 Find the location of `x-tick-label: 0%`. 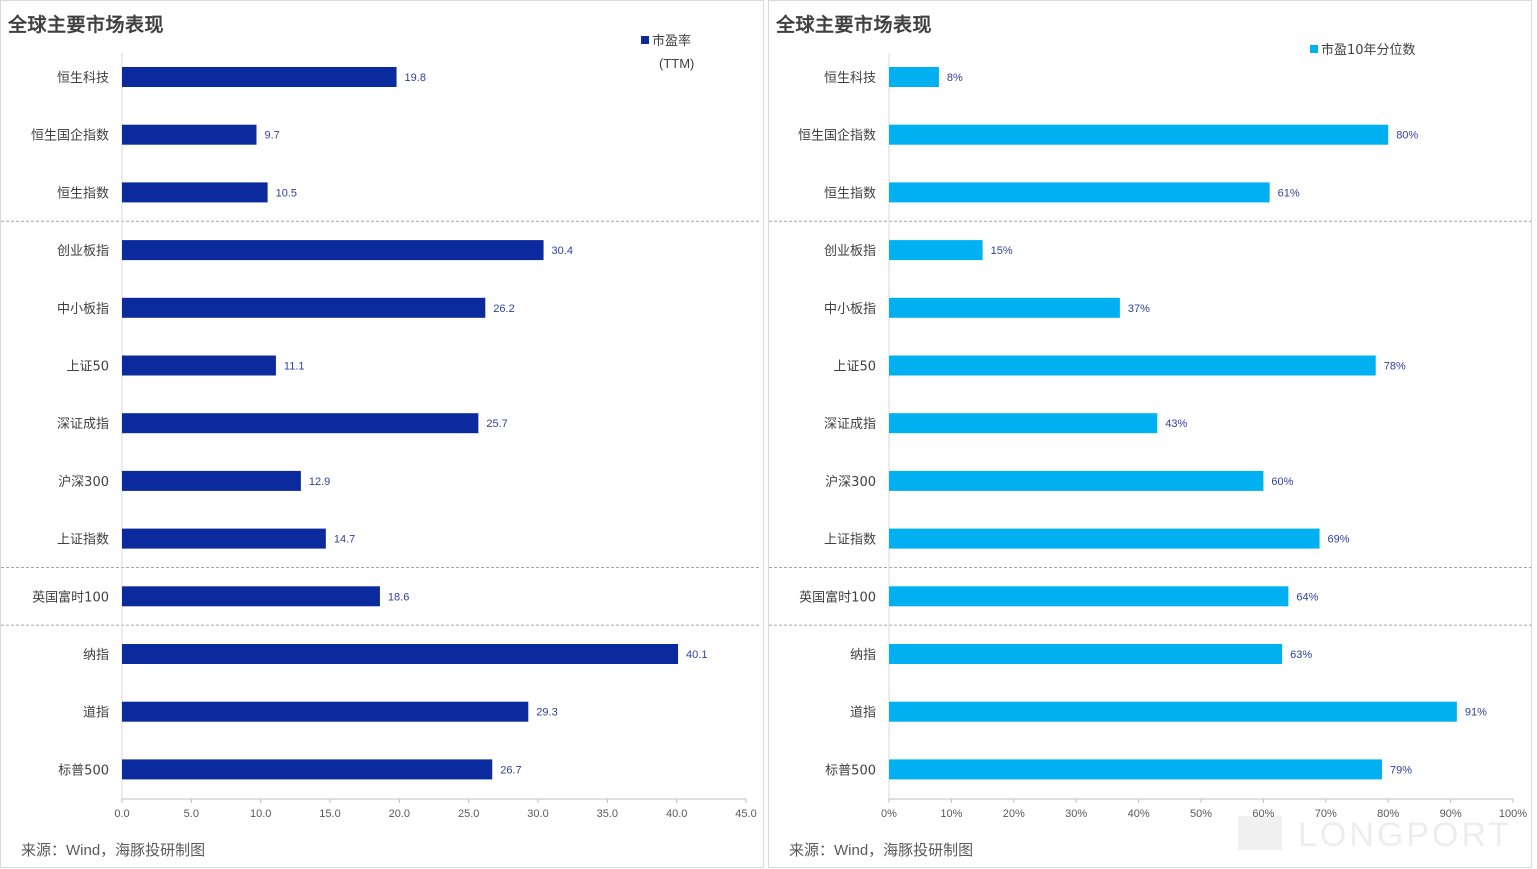

x-tick-label: 0% is located at coordinates (889, 814).